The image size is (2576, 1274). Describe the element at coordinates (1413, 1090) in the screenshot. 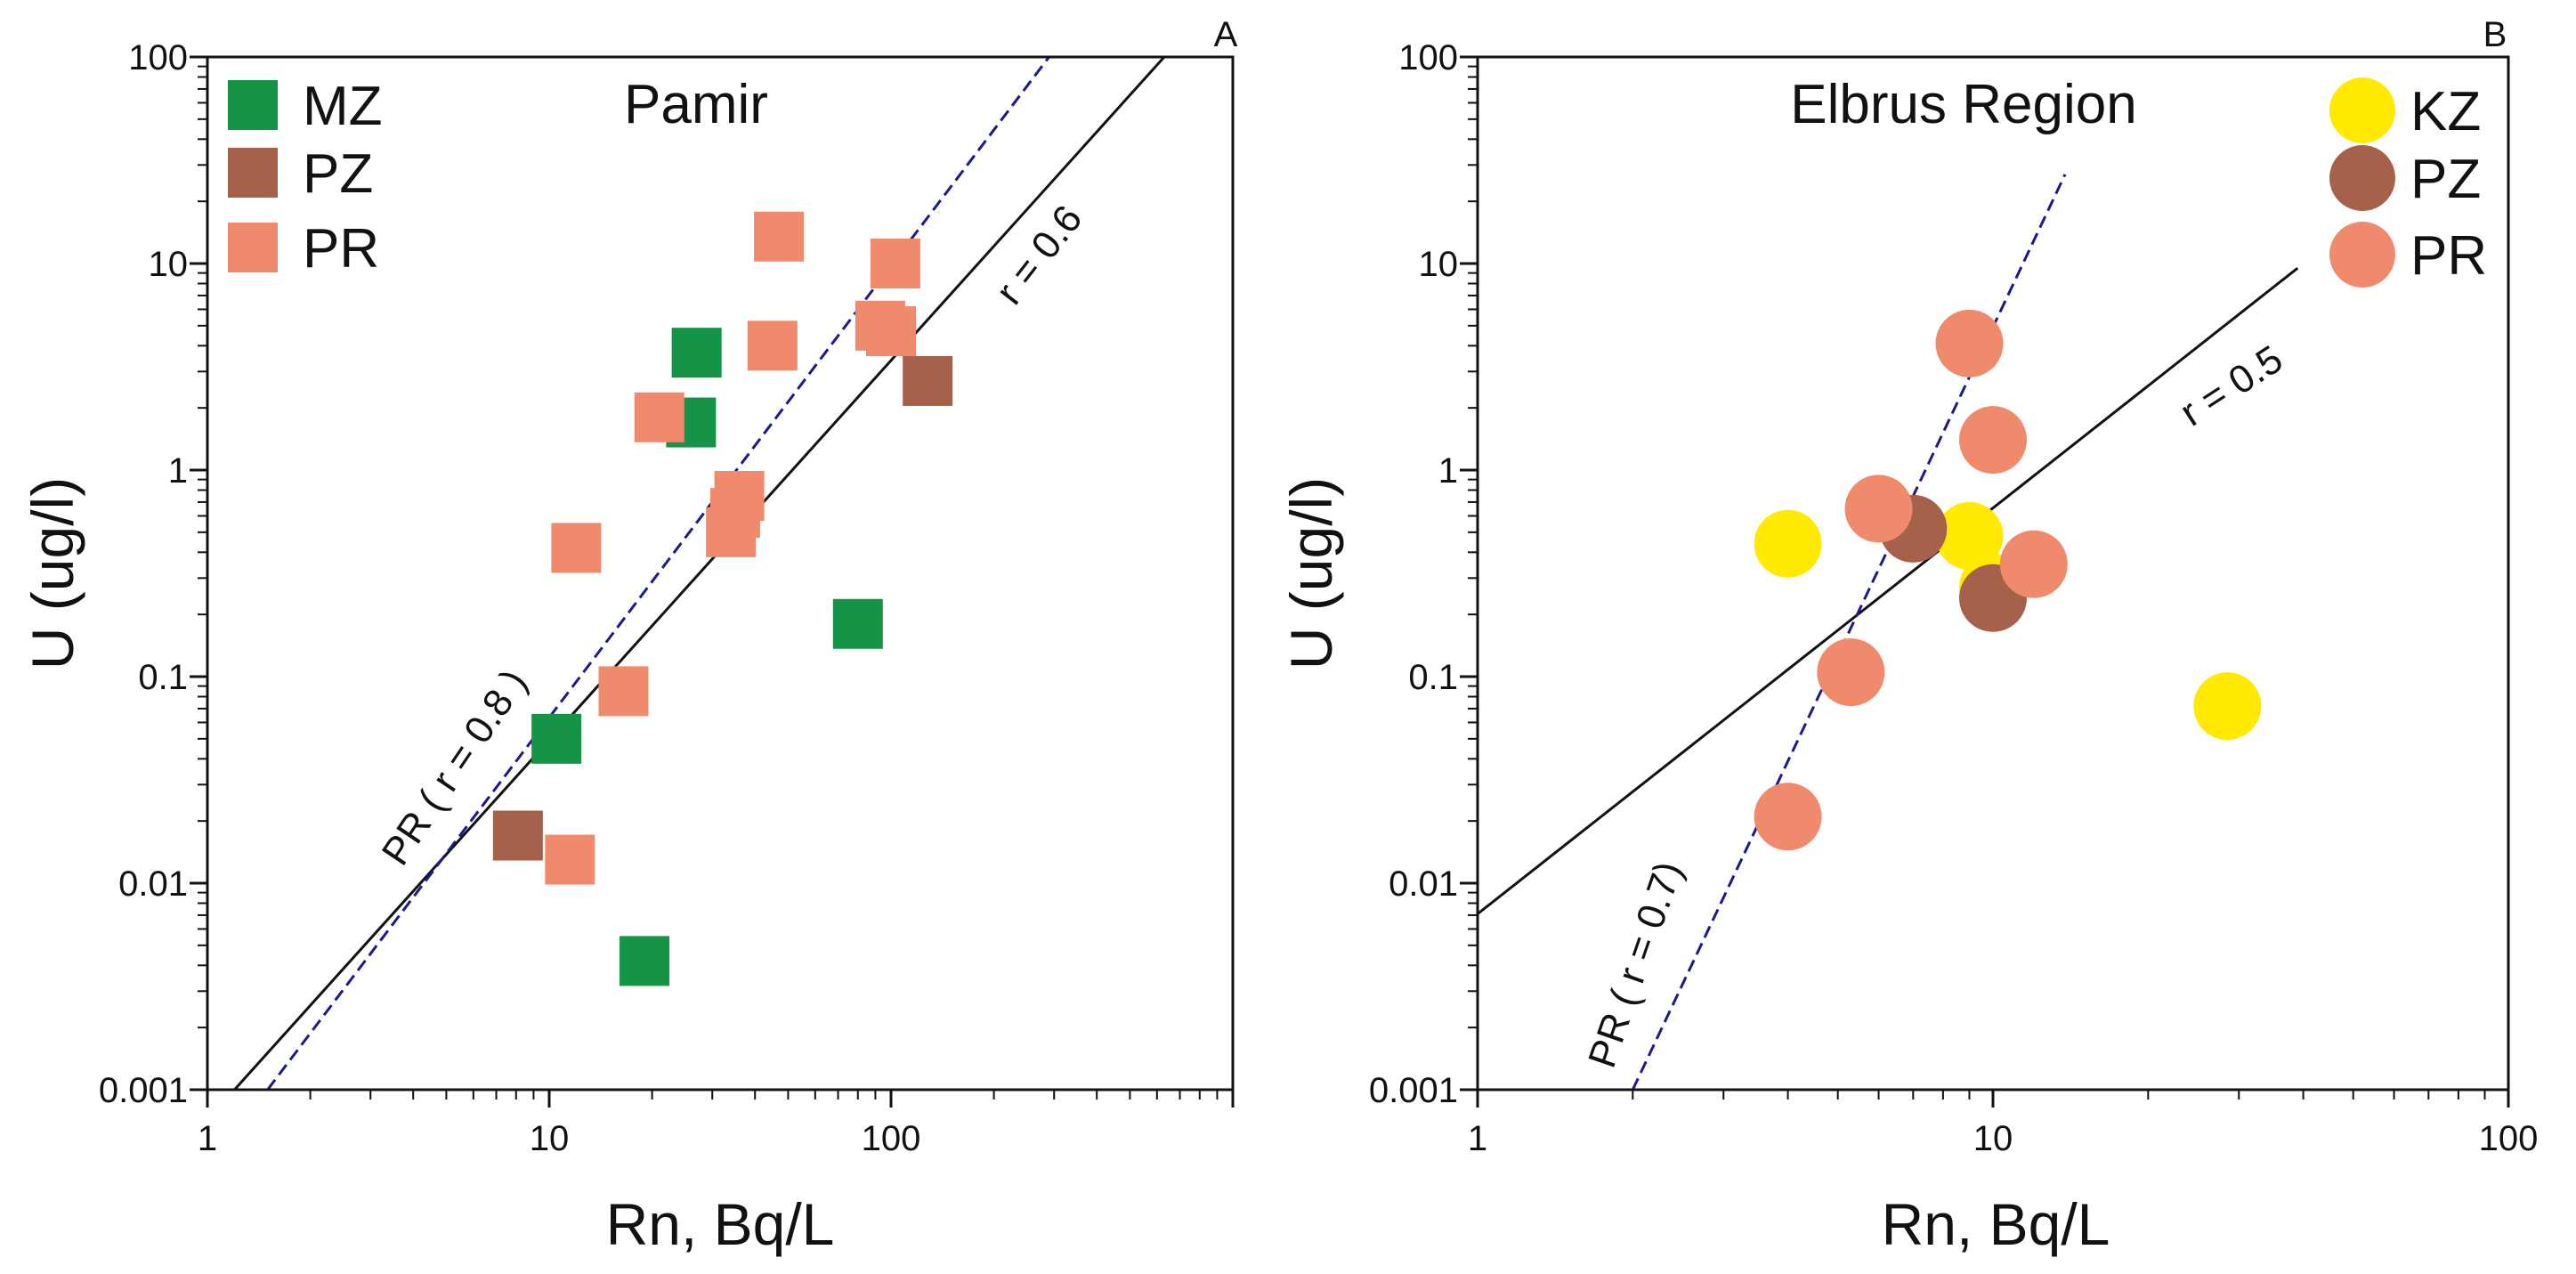

I see `panel-b-y-tick-label: 0.001` at that location.